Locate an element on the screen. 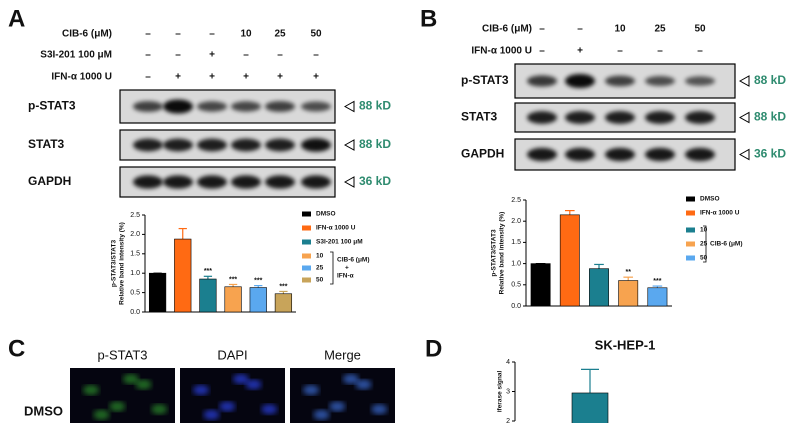 This screenshot has height=423, width=800. legend-group-label: + is located at coordinates (347, 268).